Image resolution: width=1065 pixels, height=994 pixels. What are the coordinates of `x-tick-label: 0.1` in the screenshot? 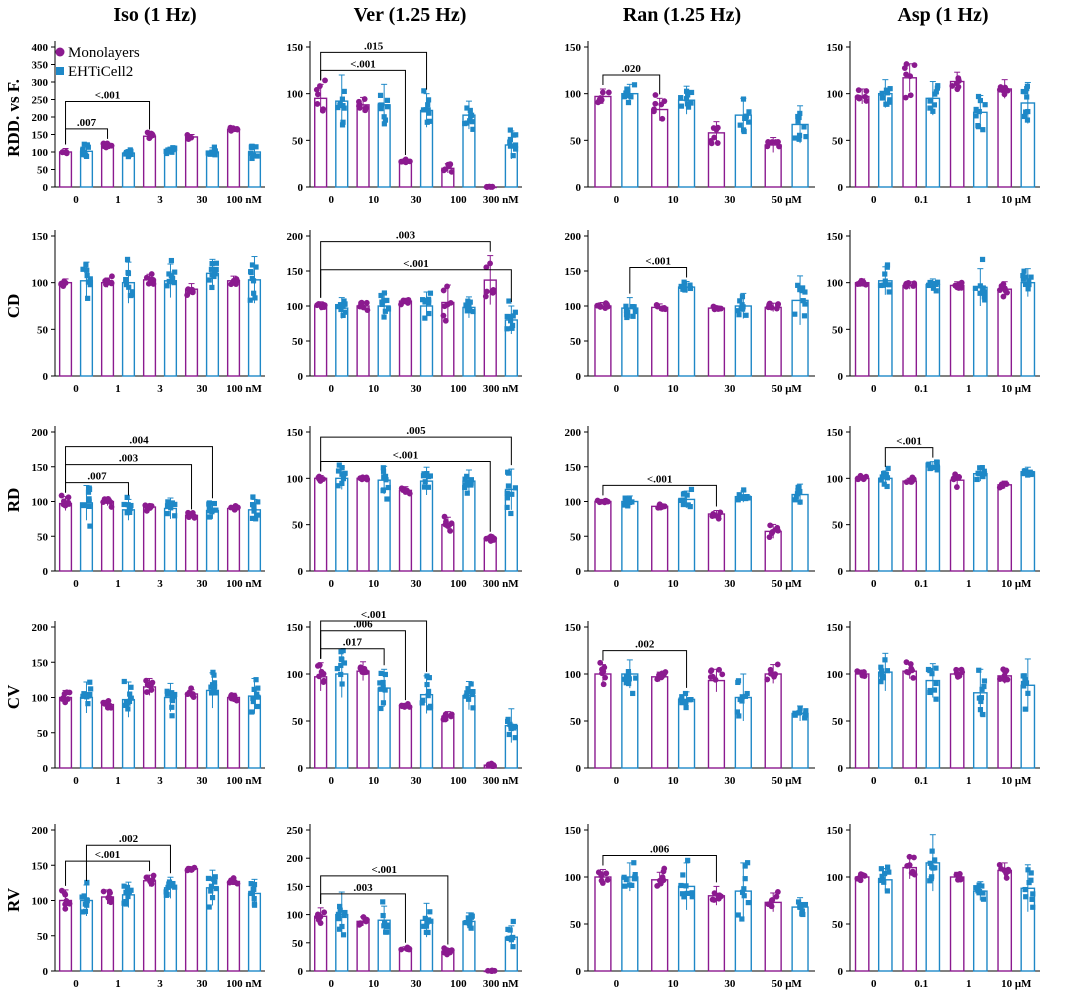 It's located at (921, 200).